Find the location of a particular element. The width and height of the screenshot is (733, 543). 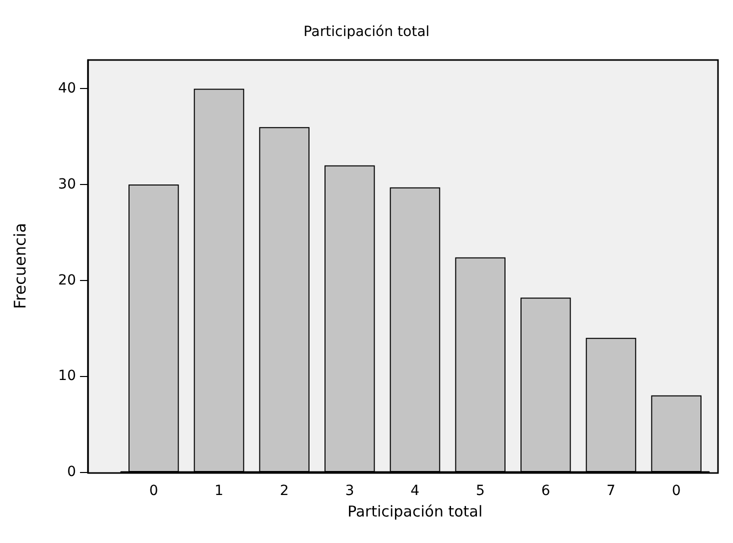

y-tick-label: 20 is located at coordinates (67, 280).